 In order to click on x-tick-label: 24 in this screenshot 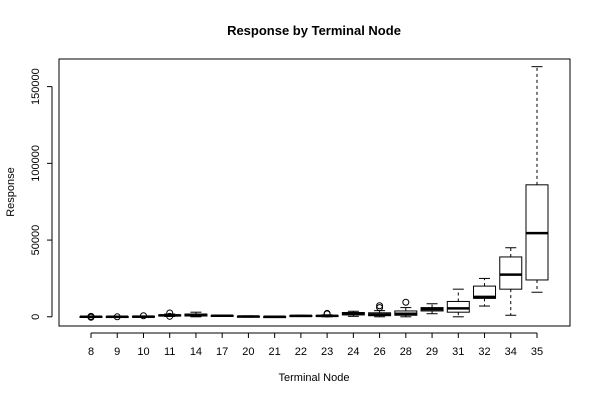, I will do `click(353, 352)`.